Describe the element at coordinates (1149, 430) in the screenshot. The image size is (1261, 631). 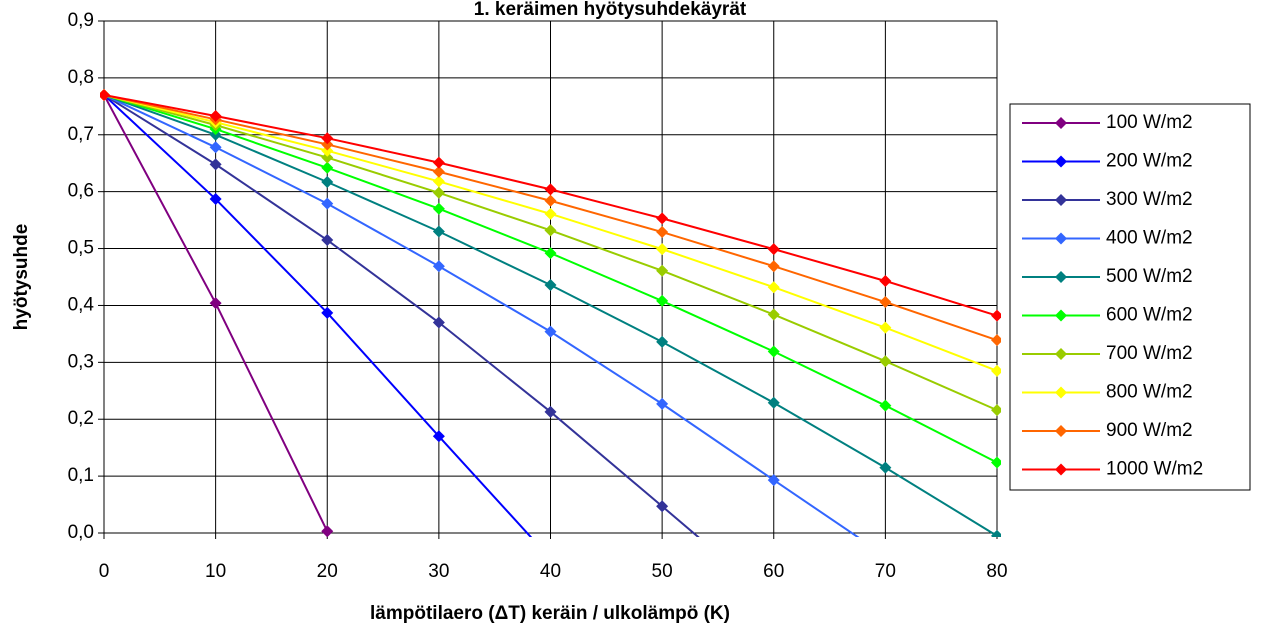
I see `legend-label: 900 W/m2` at that location.